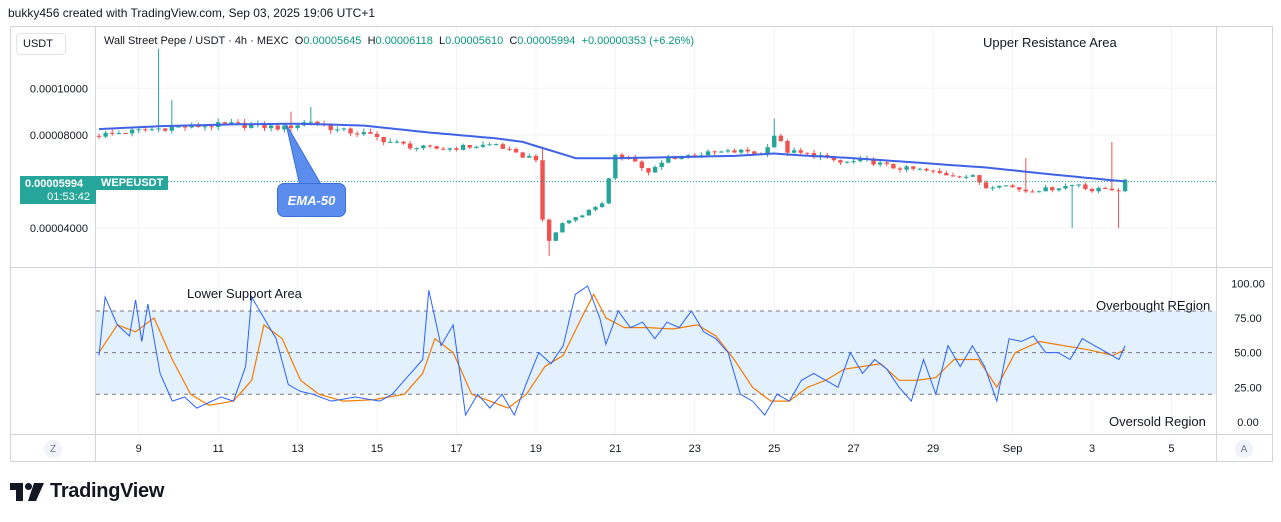 The image size is (1281, 522). Describe the element at coordinates (546, 41) in the screenshot. I see `legend-close: 0.00005994` at that location.